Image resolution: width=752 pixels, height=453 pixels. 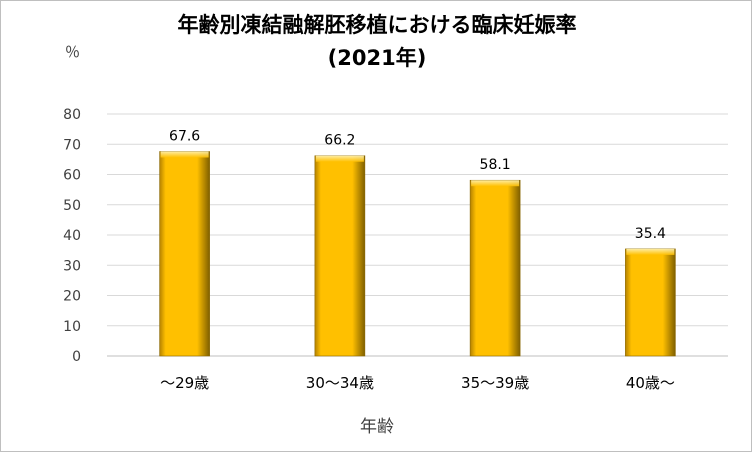 I want to click on data-label: 67.6, so click(x=184, y=137).